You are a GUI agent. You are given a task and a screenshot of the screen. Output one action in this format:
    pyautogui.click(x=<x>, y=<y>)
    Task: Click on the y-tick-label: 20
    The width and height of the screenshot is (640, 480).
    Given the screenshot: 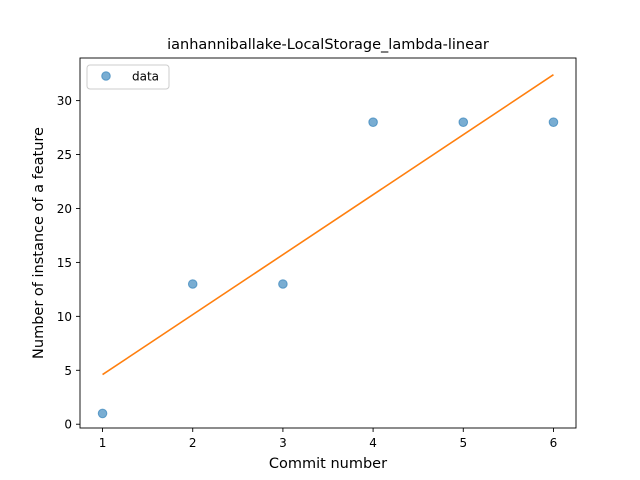 What is the action you would take?
    pyautogui.click(x=64, y=209)
    